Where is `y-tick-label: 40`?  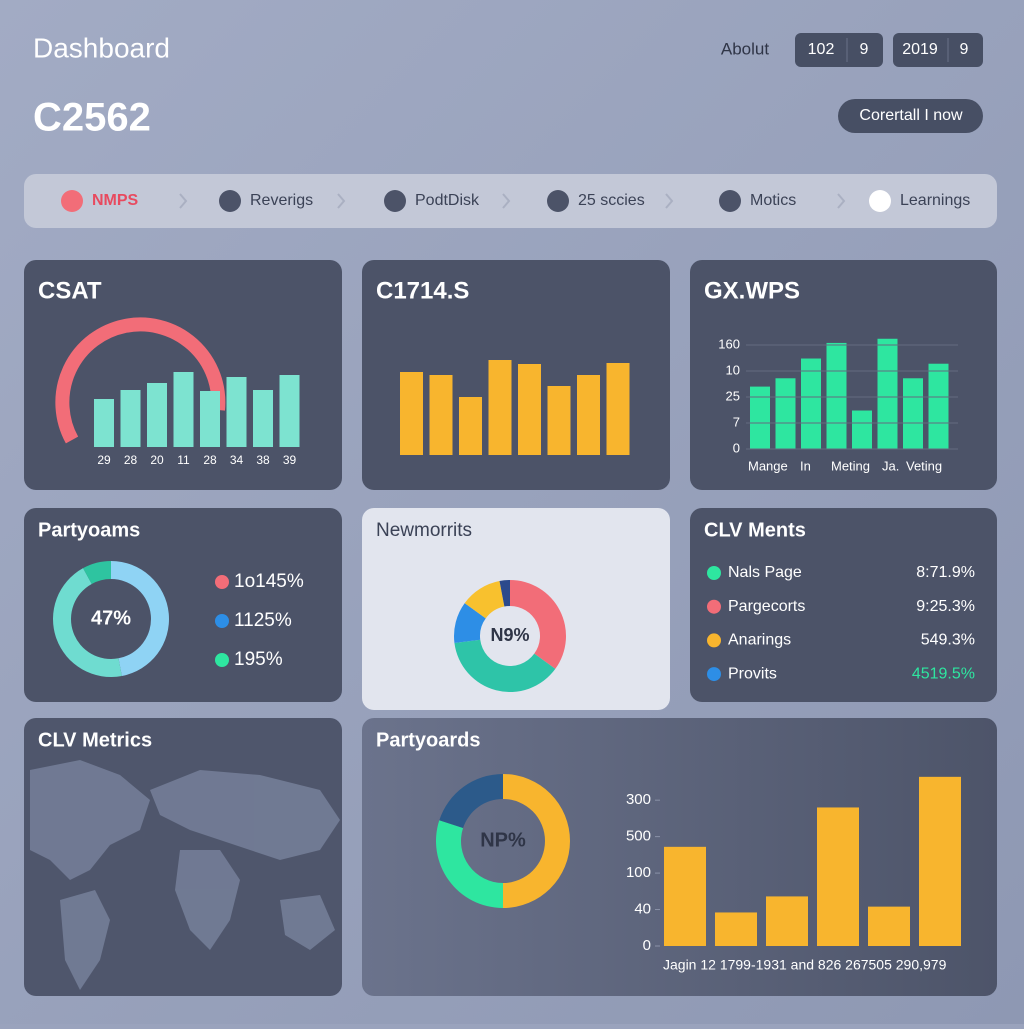
y-tick-label: 40 is located at coordinates (642, 909).